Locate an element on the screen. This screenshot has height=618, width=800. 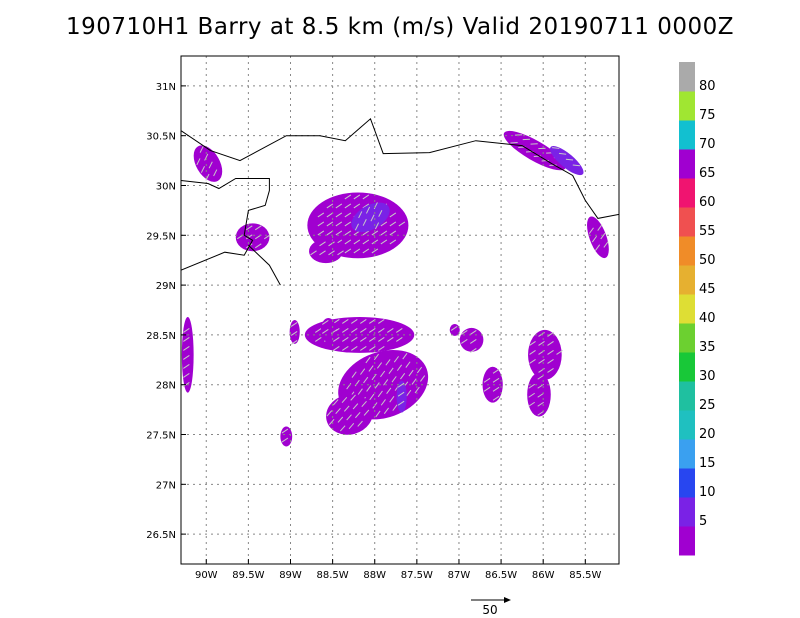
y-tick-label: 29N is located at coordinates (166, 286).